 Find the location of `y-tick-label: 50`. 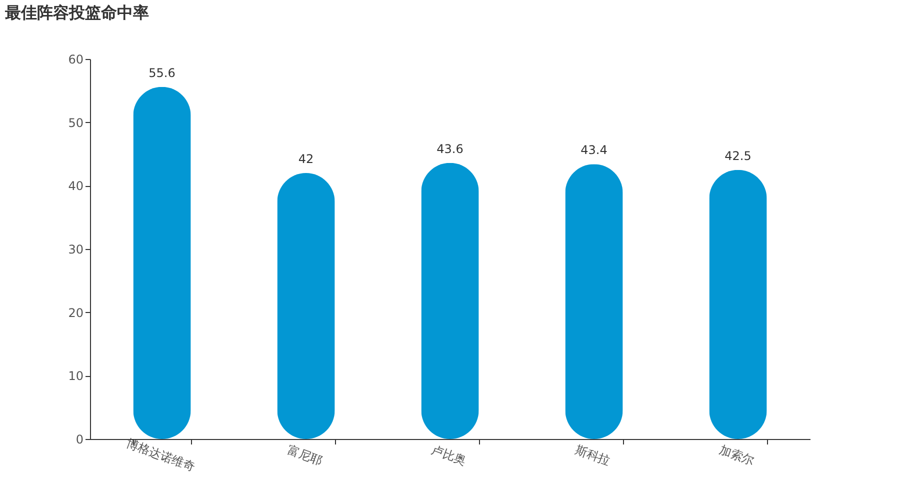

y-tick-label: 50 is located at coordinates (76, 123).